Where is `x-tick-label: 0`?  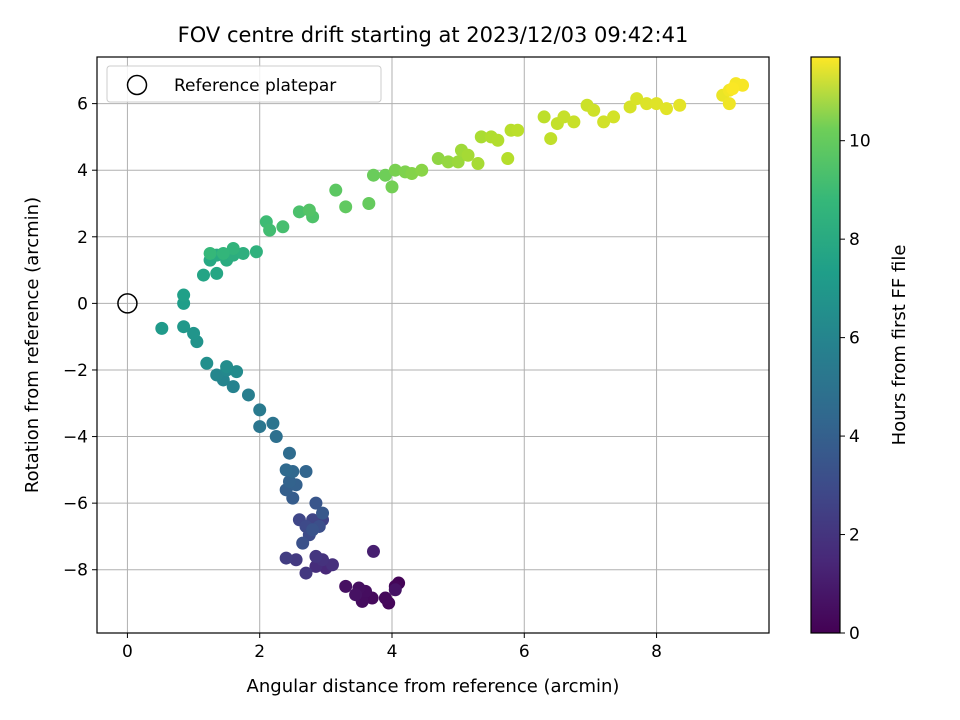
x-tick-label: 0 is located at coordinates (127, 652).